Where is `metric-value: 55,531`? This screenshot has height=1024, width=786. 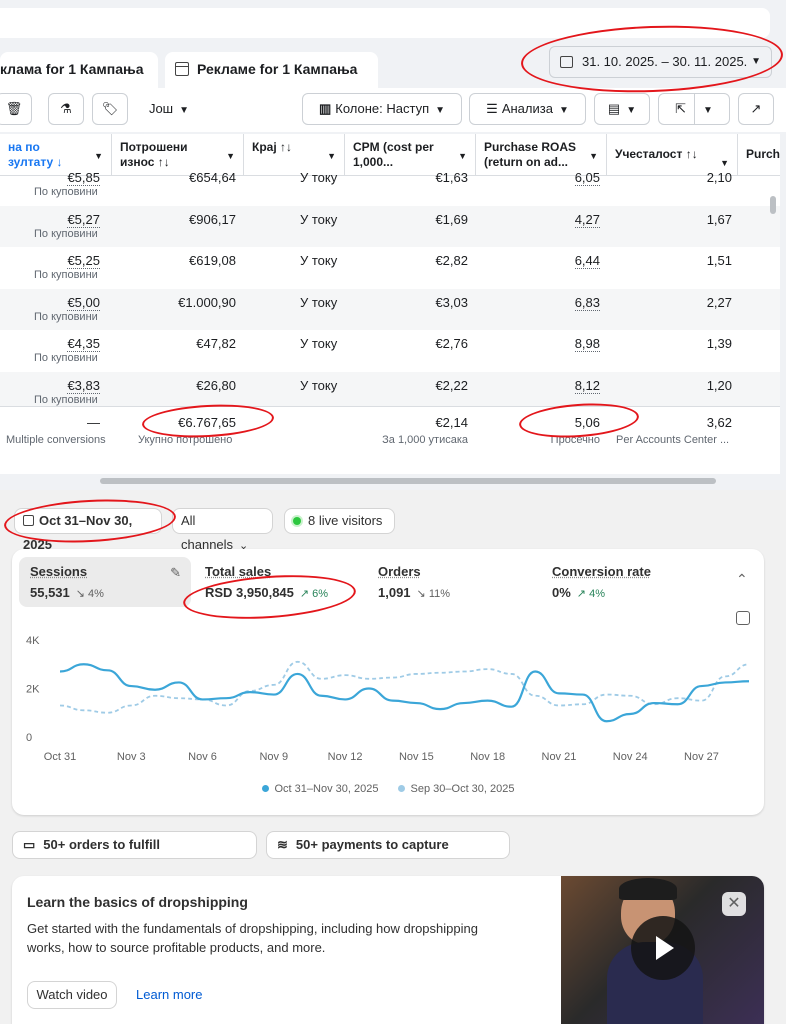
metric-value: 55,531 is located at coordinates (50, 592).